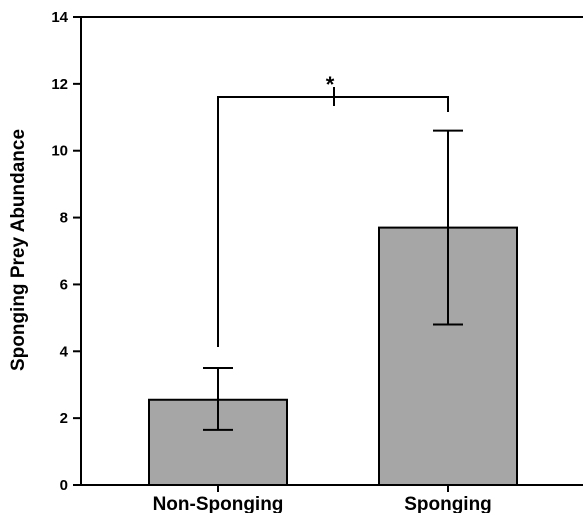 The height and width of the screenshot is (513, 583). Describe the element at coordinates (64, 485) in the screenshot. I see `y-tick-label: 0` at that location.